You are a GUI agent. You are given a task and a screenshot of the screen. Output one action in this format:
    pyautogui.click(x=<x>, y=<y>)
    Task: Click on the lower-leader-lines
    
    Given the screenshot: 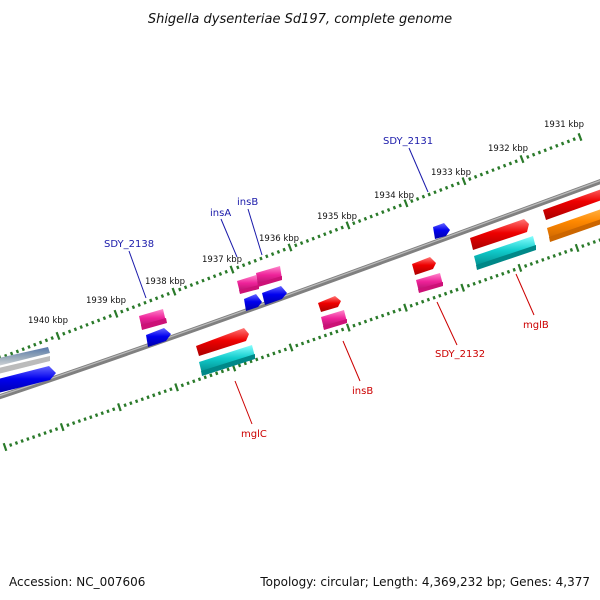 What is the action you would take?
    pyautogui.click(x=384, y=349)
    